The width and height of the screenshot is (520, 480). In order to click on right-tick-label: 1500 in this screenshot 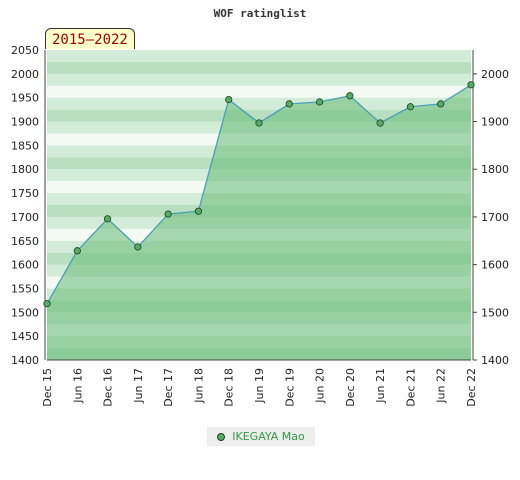, I will do `click(495, 312)`.